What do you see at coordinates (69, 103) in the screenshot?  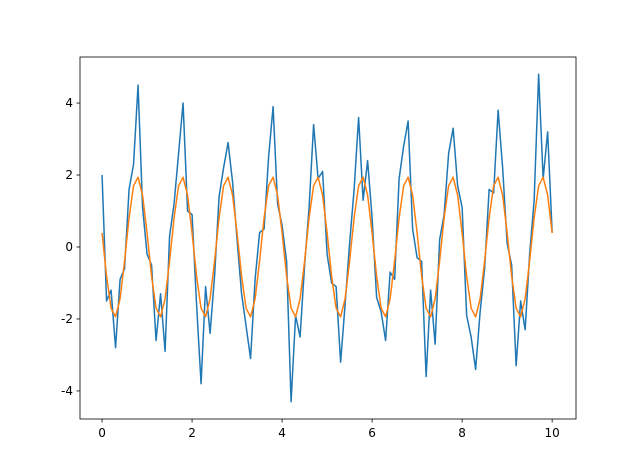 I see `y-tick-label: 4` at bounding box center [69, 103].